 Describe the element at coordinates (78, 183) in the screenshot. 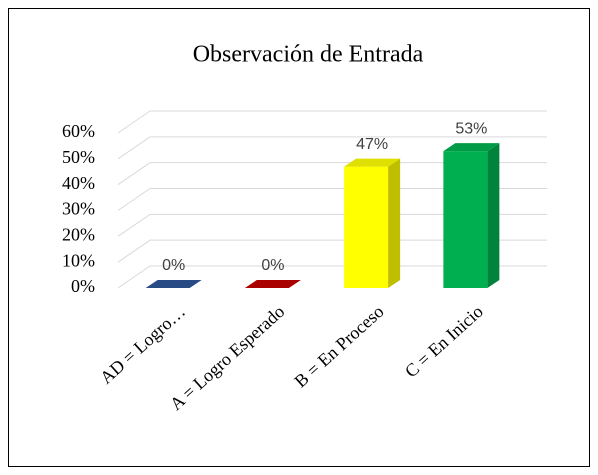

I see `y-tick-label: 40%` at that location.